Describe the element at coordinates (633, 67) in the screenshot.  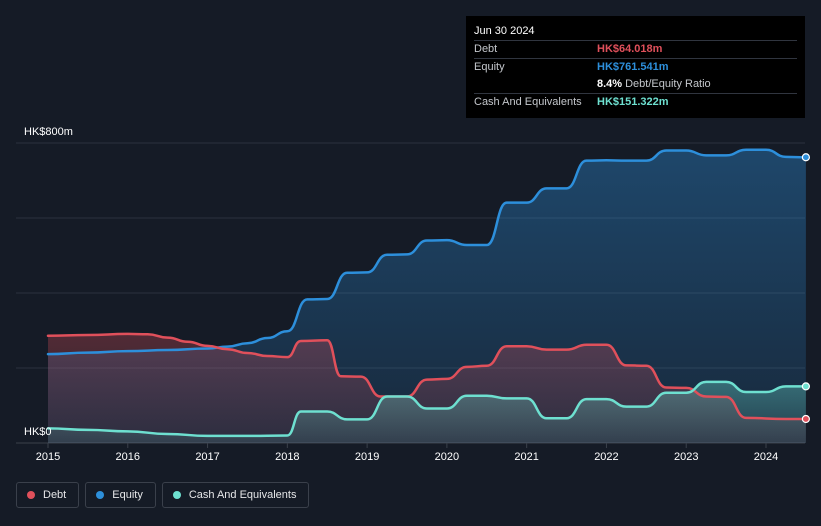
I see `tooltip-equity-value: HK$761.541m` at that location.